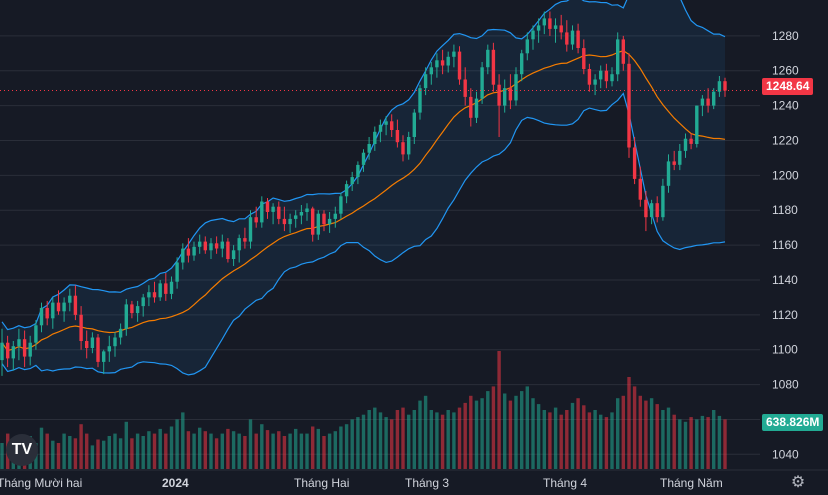 This screenshot has width=828, height=495. What do you see at coordinates (785, 140) in the screenshot?
I see `price-tick-label: 1220` at bounding box center [785, 140].